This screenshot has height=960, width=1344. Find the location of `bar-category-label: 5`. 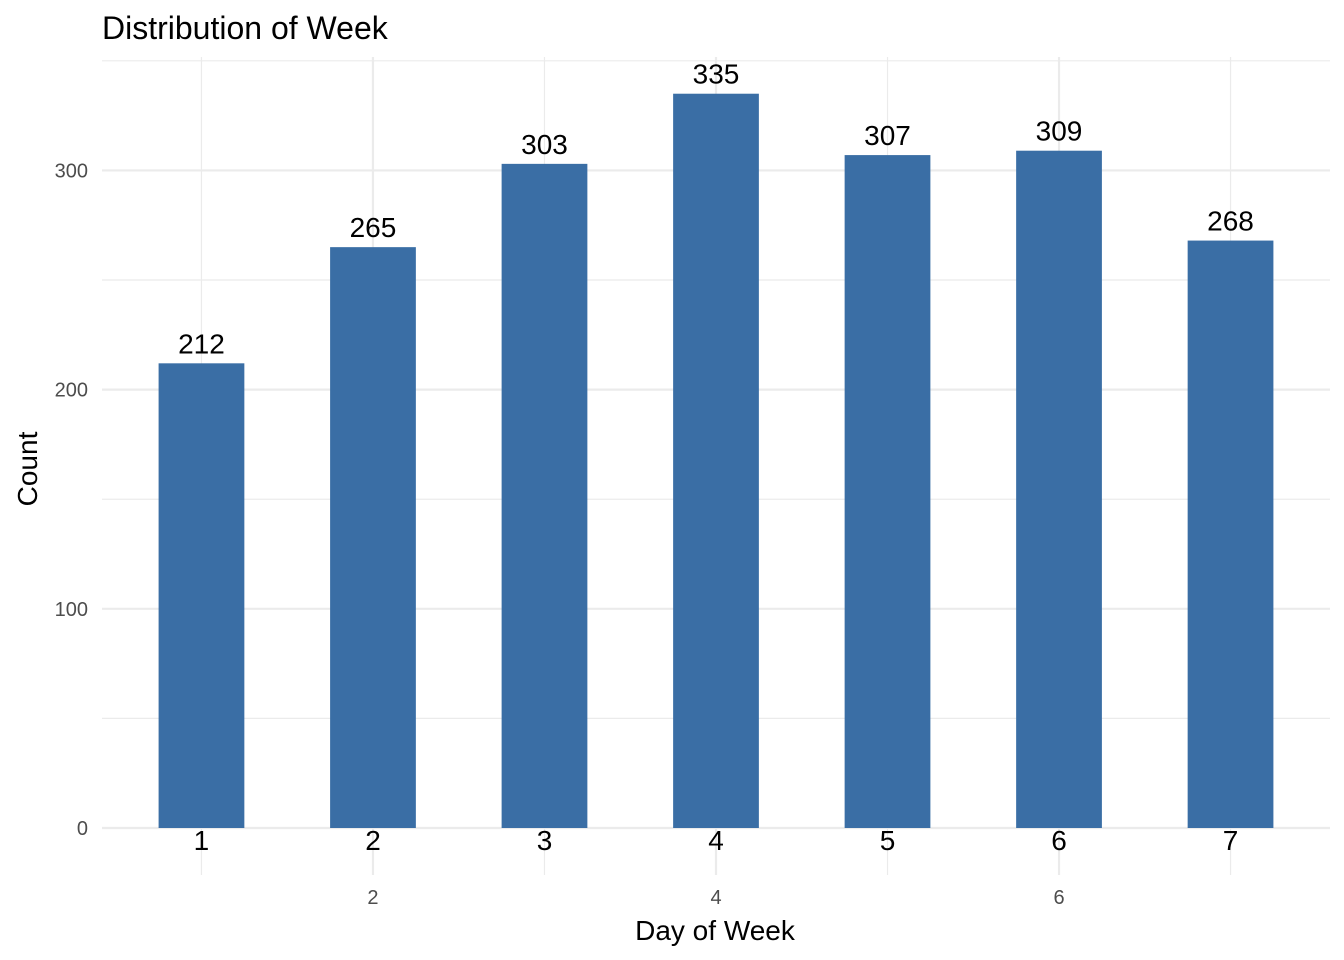

bar-category-label: 5 is located at coordinates (888, 840).